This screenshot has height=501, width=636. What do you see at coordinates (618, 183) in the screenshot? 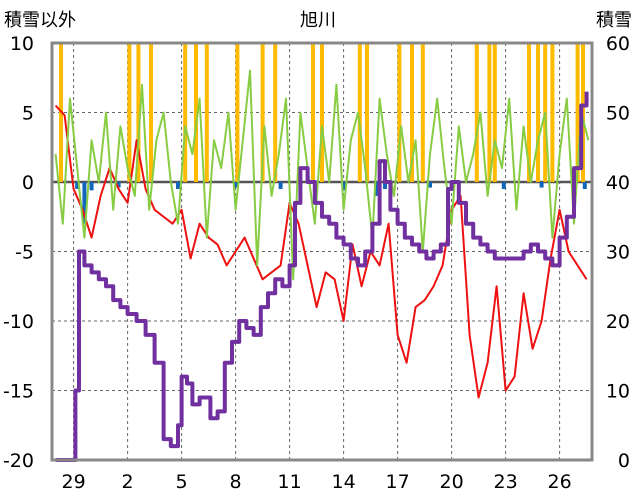
I see `right-tick-label-2: 40` at bounding box center [618, 183].